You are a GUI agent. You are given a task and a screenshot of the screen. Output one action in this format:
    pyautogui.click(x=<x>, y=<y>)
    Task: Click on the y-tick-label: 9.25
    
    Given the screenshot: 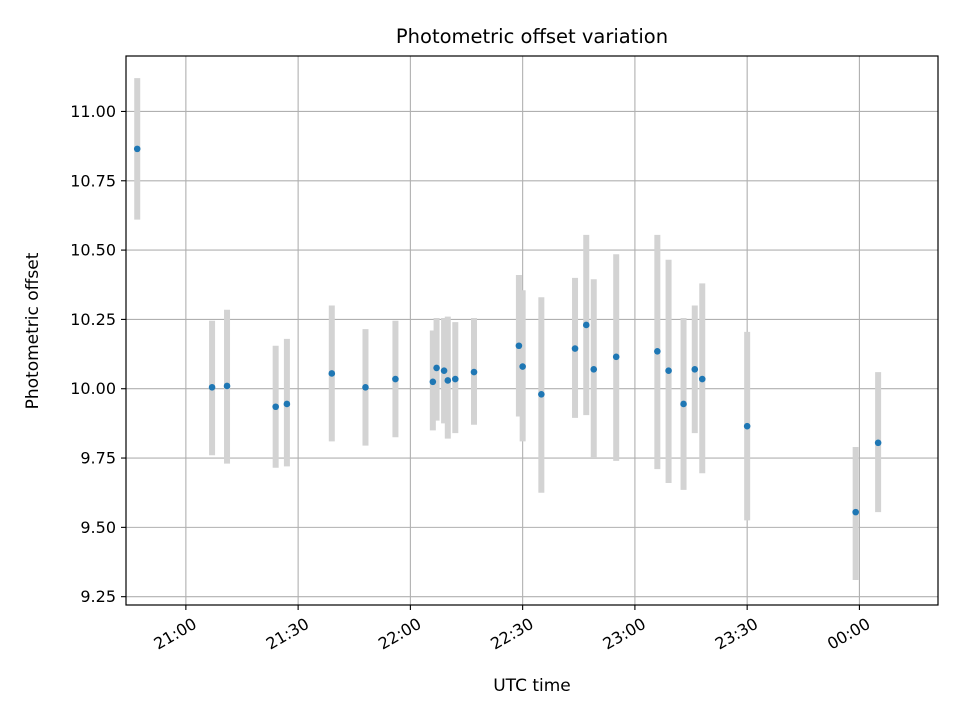 What is the action you would take?
    pyautogui.click(x=98, y=596)
    